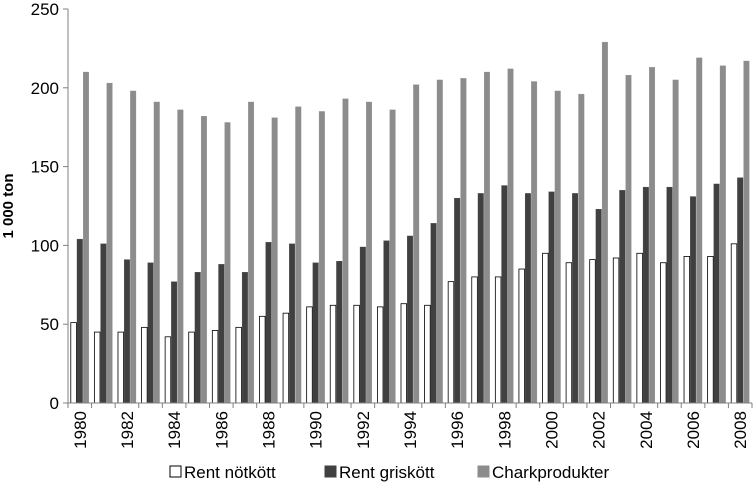 Image resolution: width=754 pixels, height=492 pixels. I want to click on bar-charkprodukter-1986, so click(227, 263).